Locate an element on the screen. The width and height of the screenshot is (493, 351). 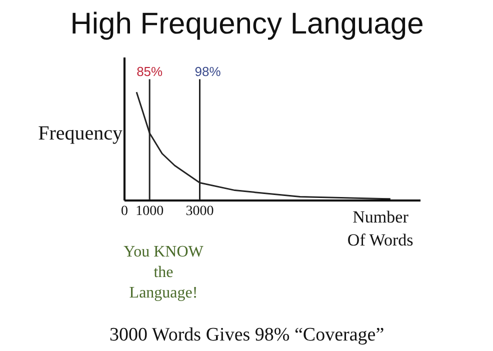
x-tick-label: 0 is located at coordinates (124, 212).